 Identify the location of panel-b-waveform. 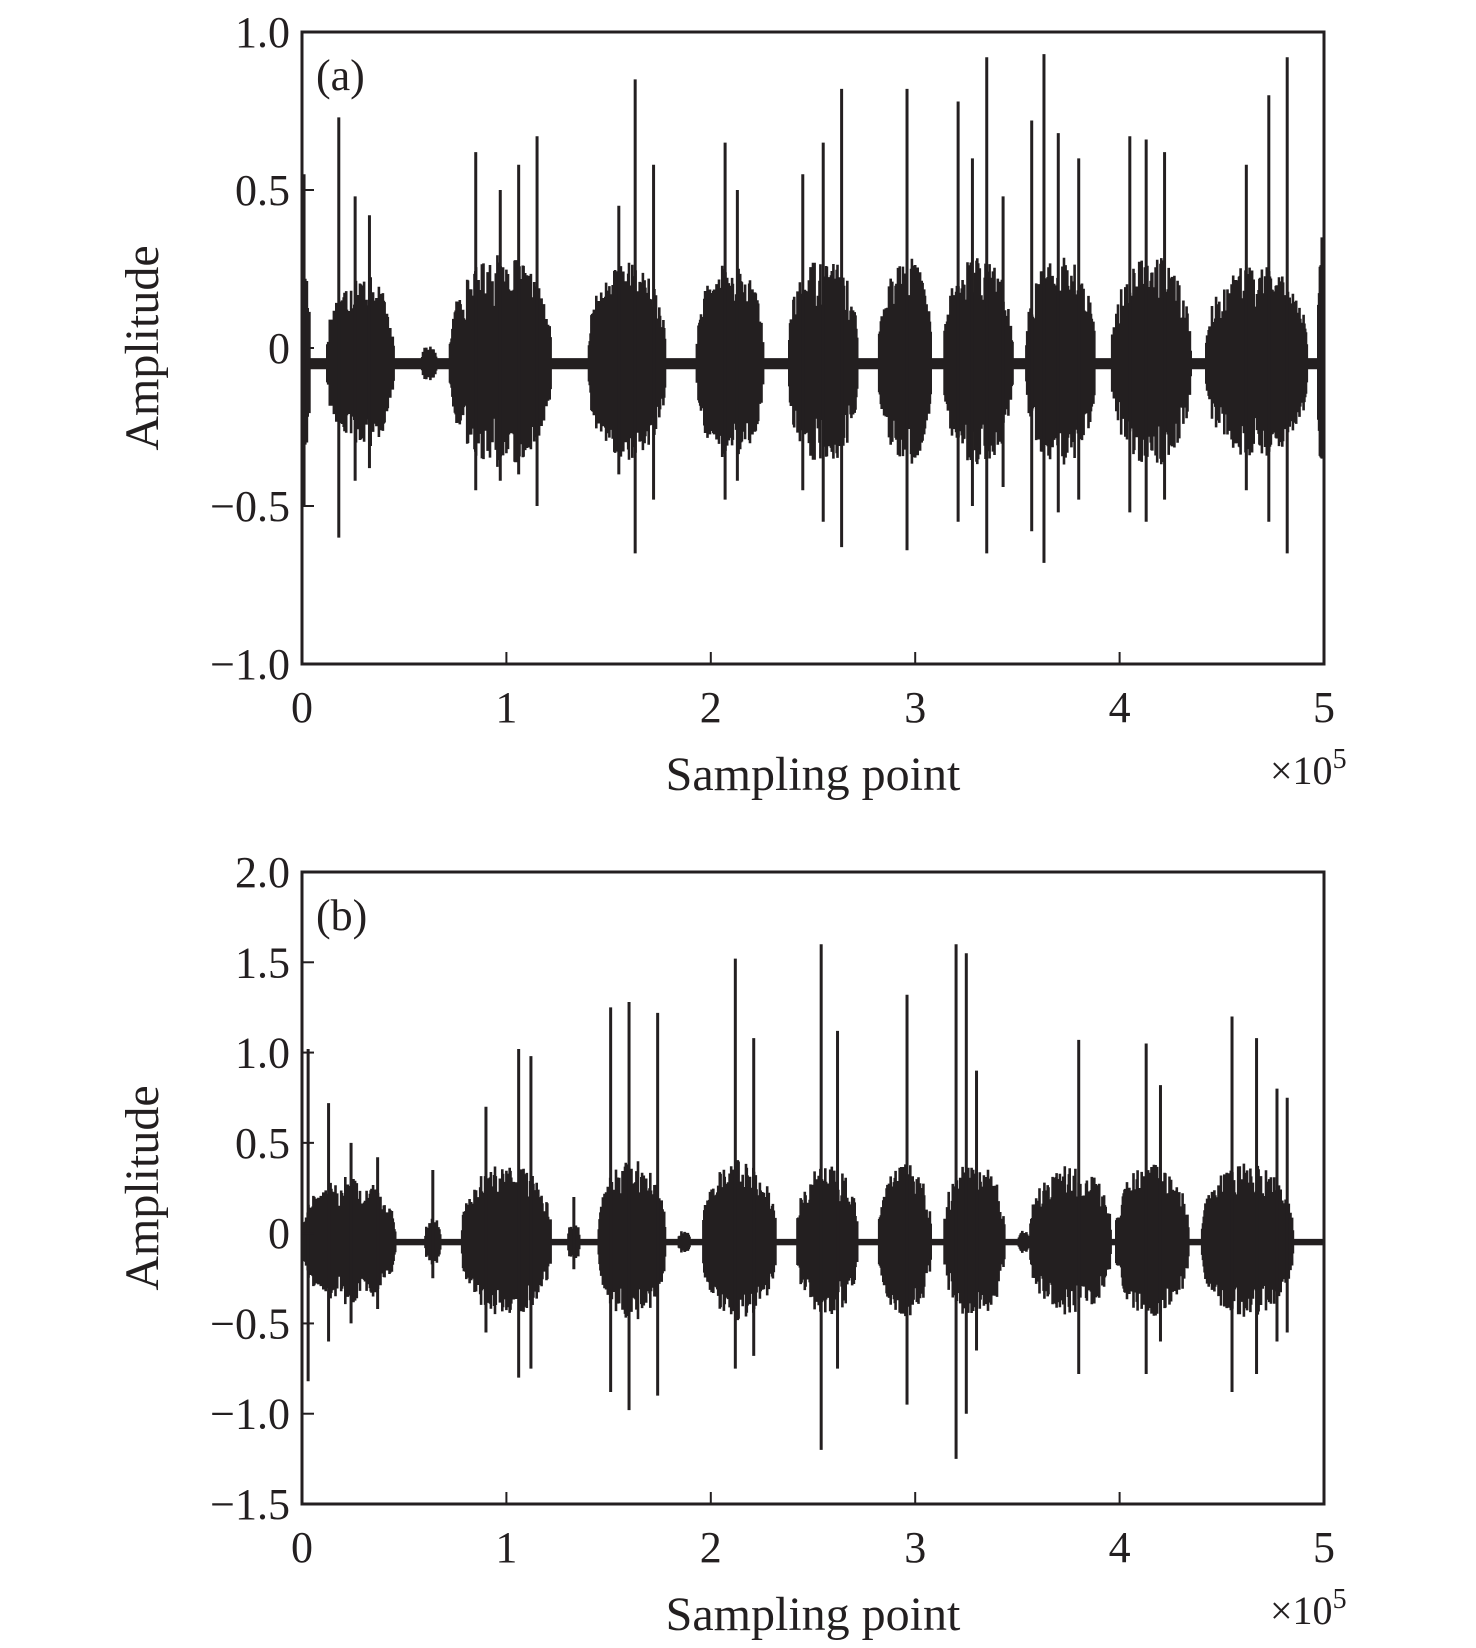
(813, 1240).